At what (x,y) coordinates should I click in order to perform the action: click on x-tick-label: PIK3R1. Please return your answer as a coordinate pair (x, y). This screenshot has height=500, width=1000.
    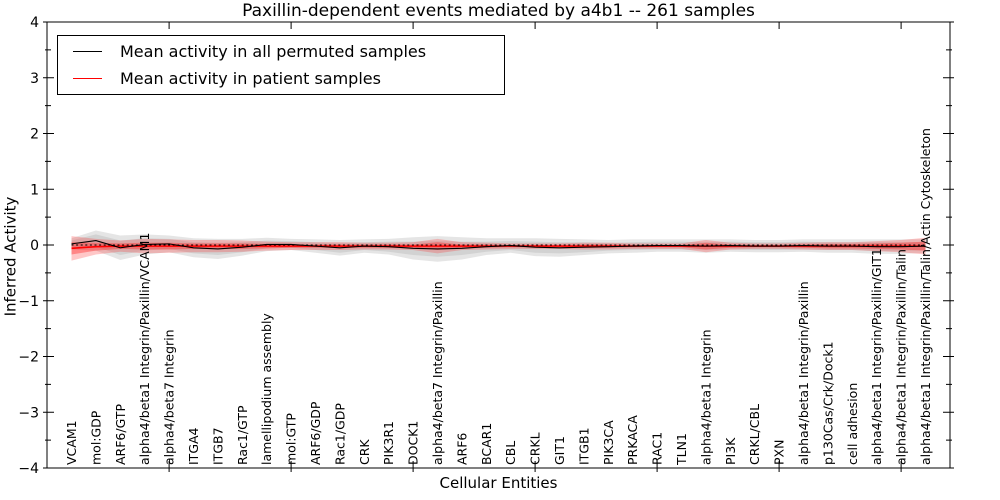
    Looking at the image, I should click on (388, 443).